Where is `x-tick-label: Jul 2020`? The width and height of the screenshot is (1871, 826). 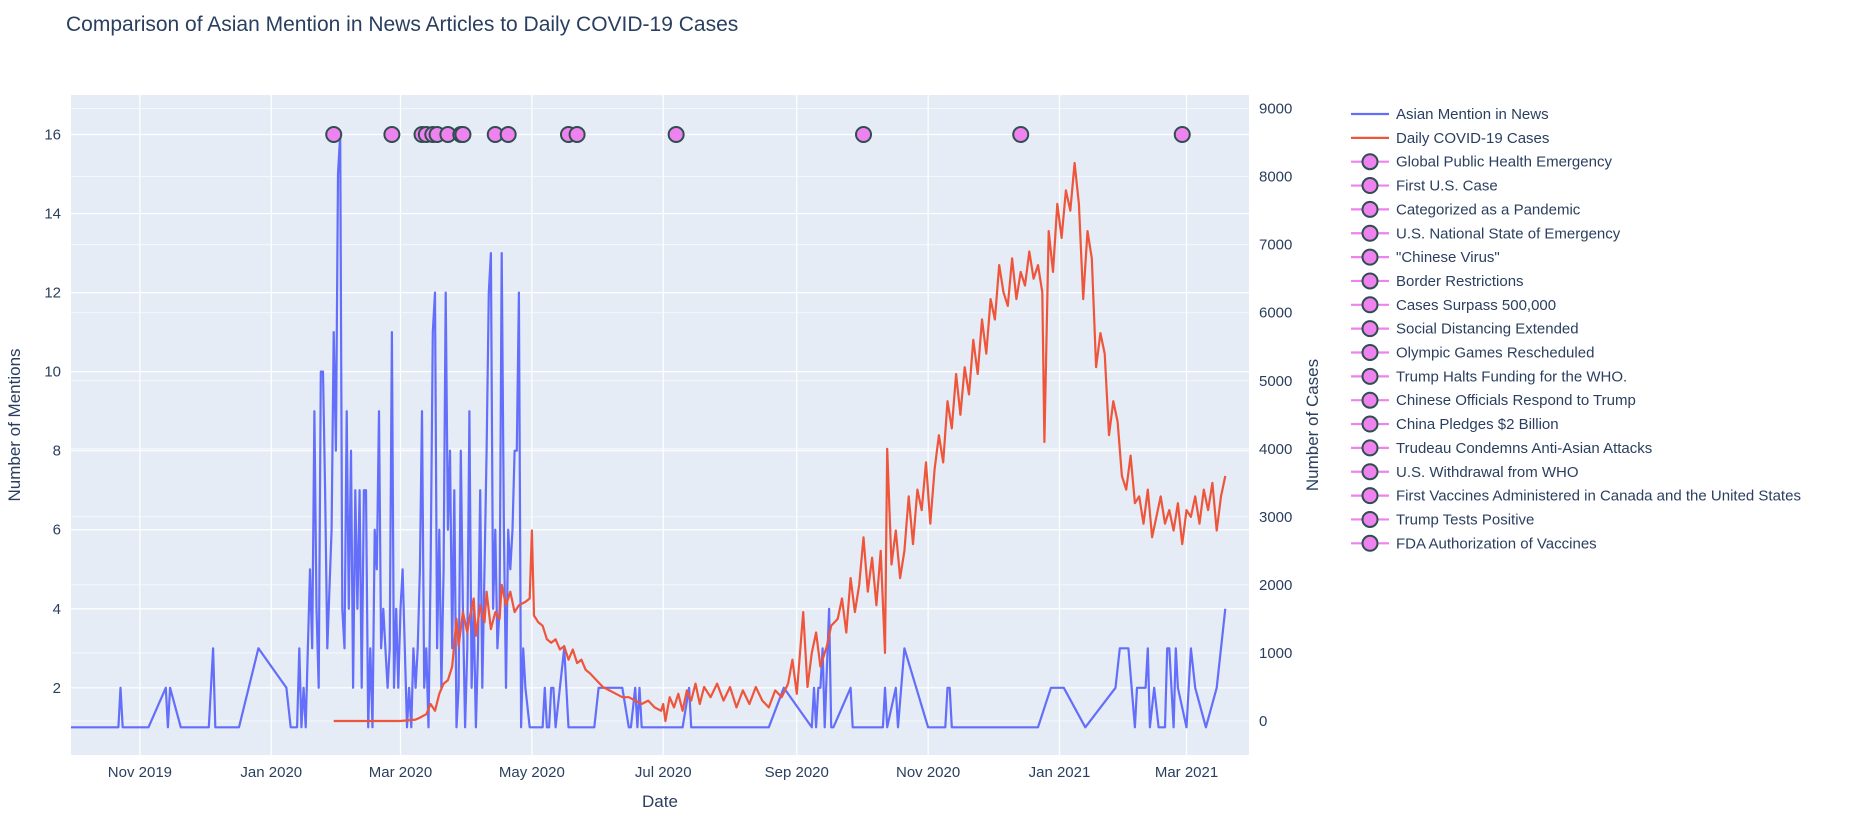 x-tick-label: Jul 2020 is located at coordinates (663, 772).